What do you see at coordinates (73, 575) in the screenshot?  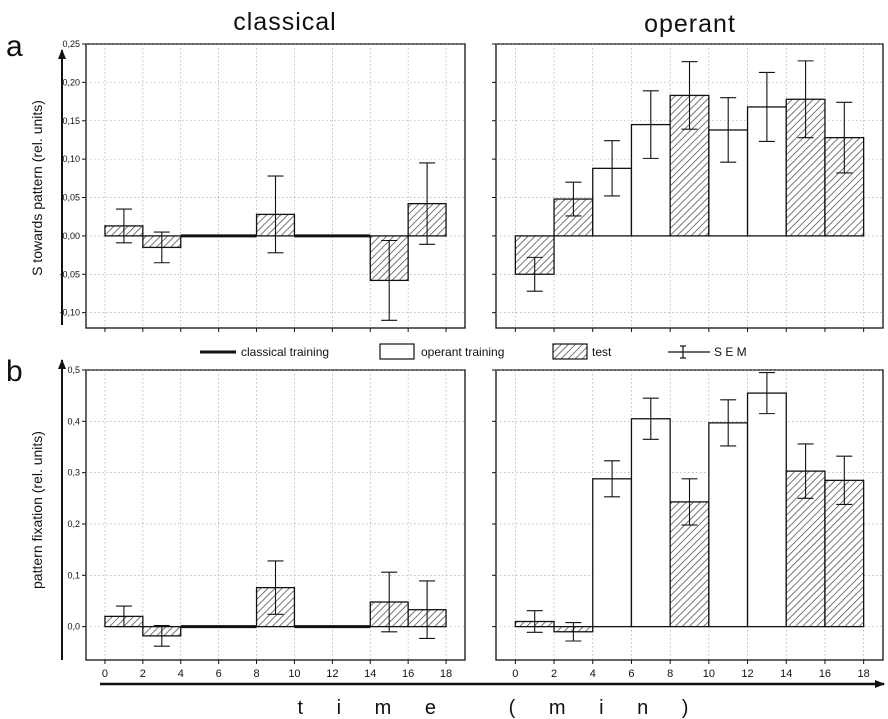 I see `y-tick-label: 0,1` at bounding box center [73, 575].